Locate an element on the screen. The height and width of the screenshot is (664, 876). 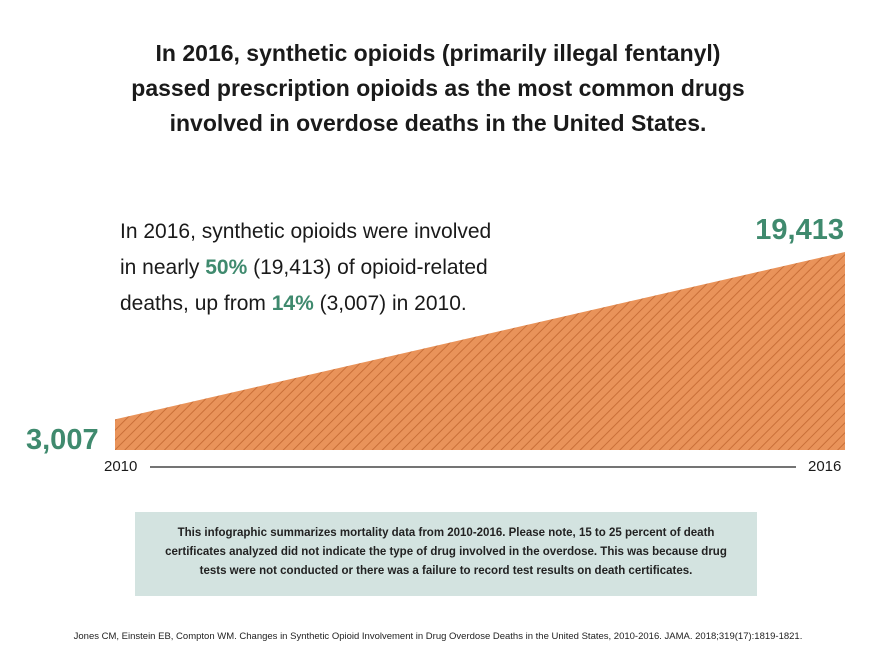
summary-text-3c: (3,007) in 2010. is located at coordinates (390, 303).